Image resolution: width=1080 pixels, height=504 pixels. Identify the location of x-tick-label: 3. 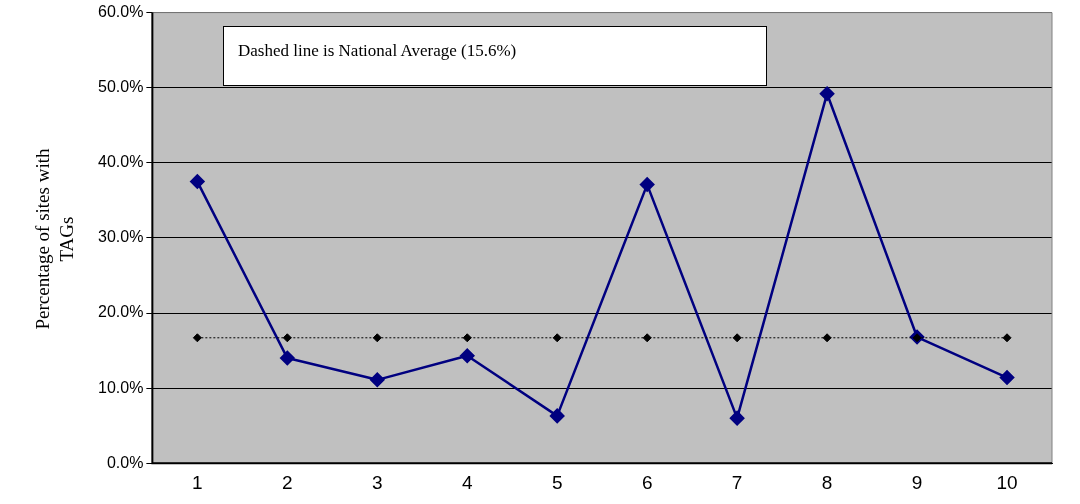
(377, 482).